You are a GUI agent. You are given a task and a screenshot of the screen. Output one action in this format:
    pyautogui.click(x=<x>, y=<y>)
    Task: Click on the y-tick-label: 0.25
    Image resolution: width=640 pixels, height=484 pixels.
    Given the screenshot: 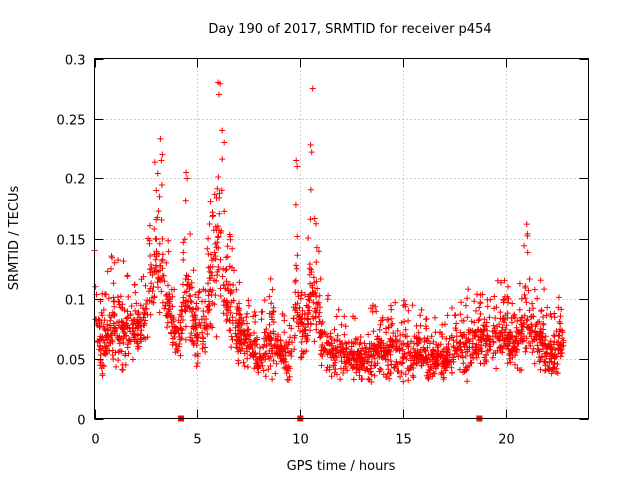 What is the action you would take?
    pyautogui.click(x=71, y=121)
    